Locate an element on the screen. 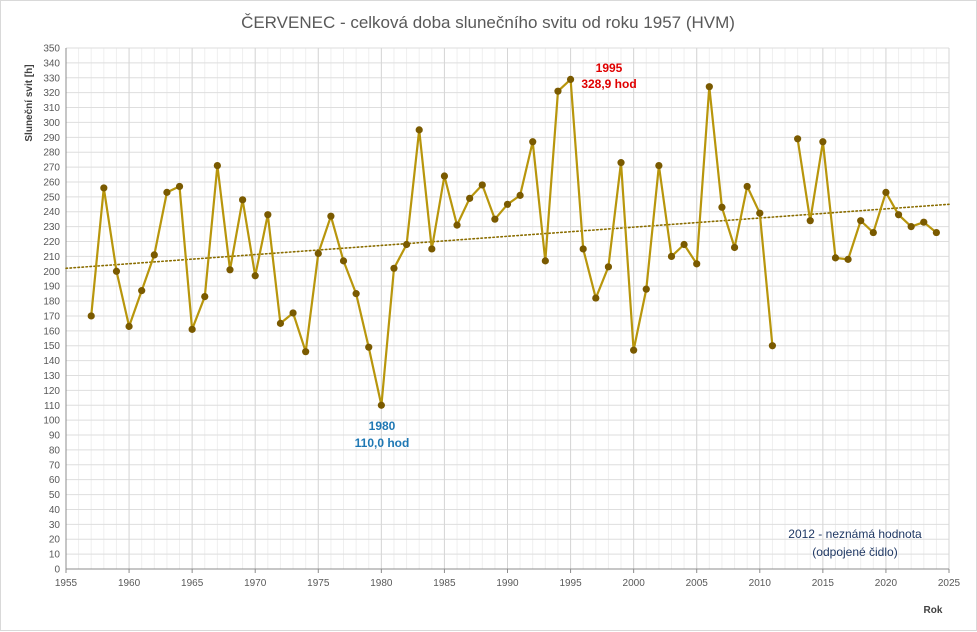 The height and width of the screenshot is (632, 977). y-tick-label: 70 is located at coordinates (55, 465).